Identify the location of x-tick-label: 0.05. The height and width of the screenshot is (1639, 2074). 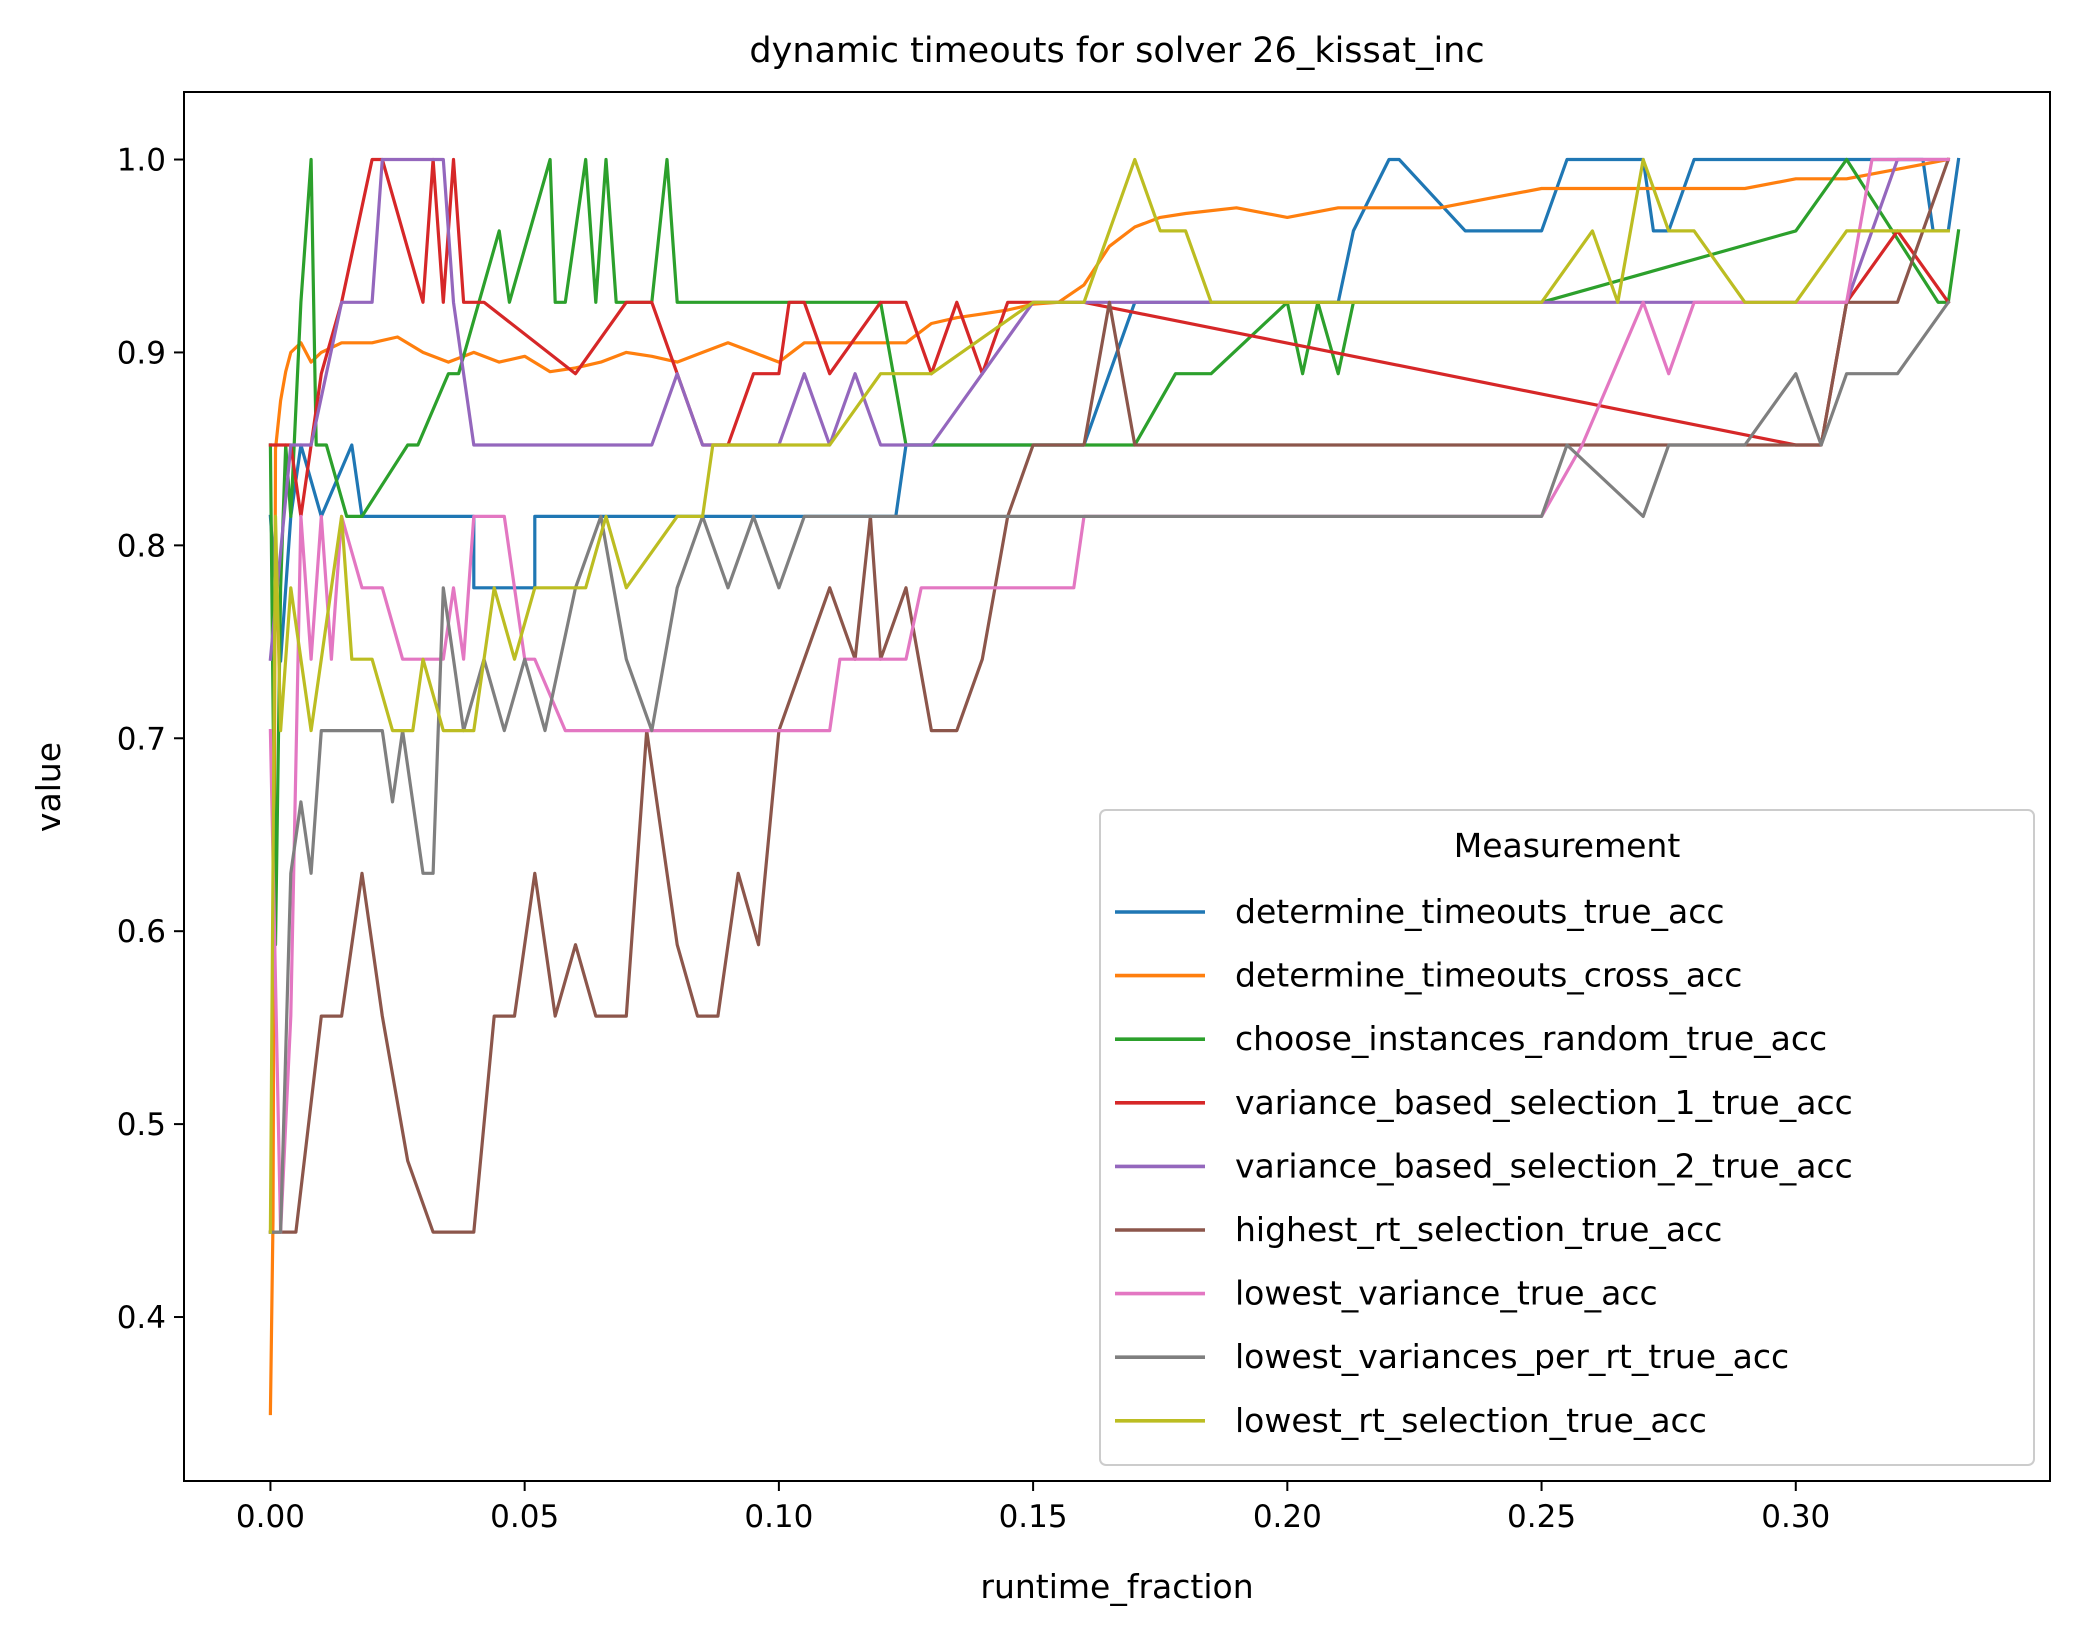
(524, 1517).